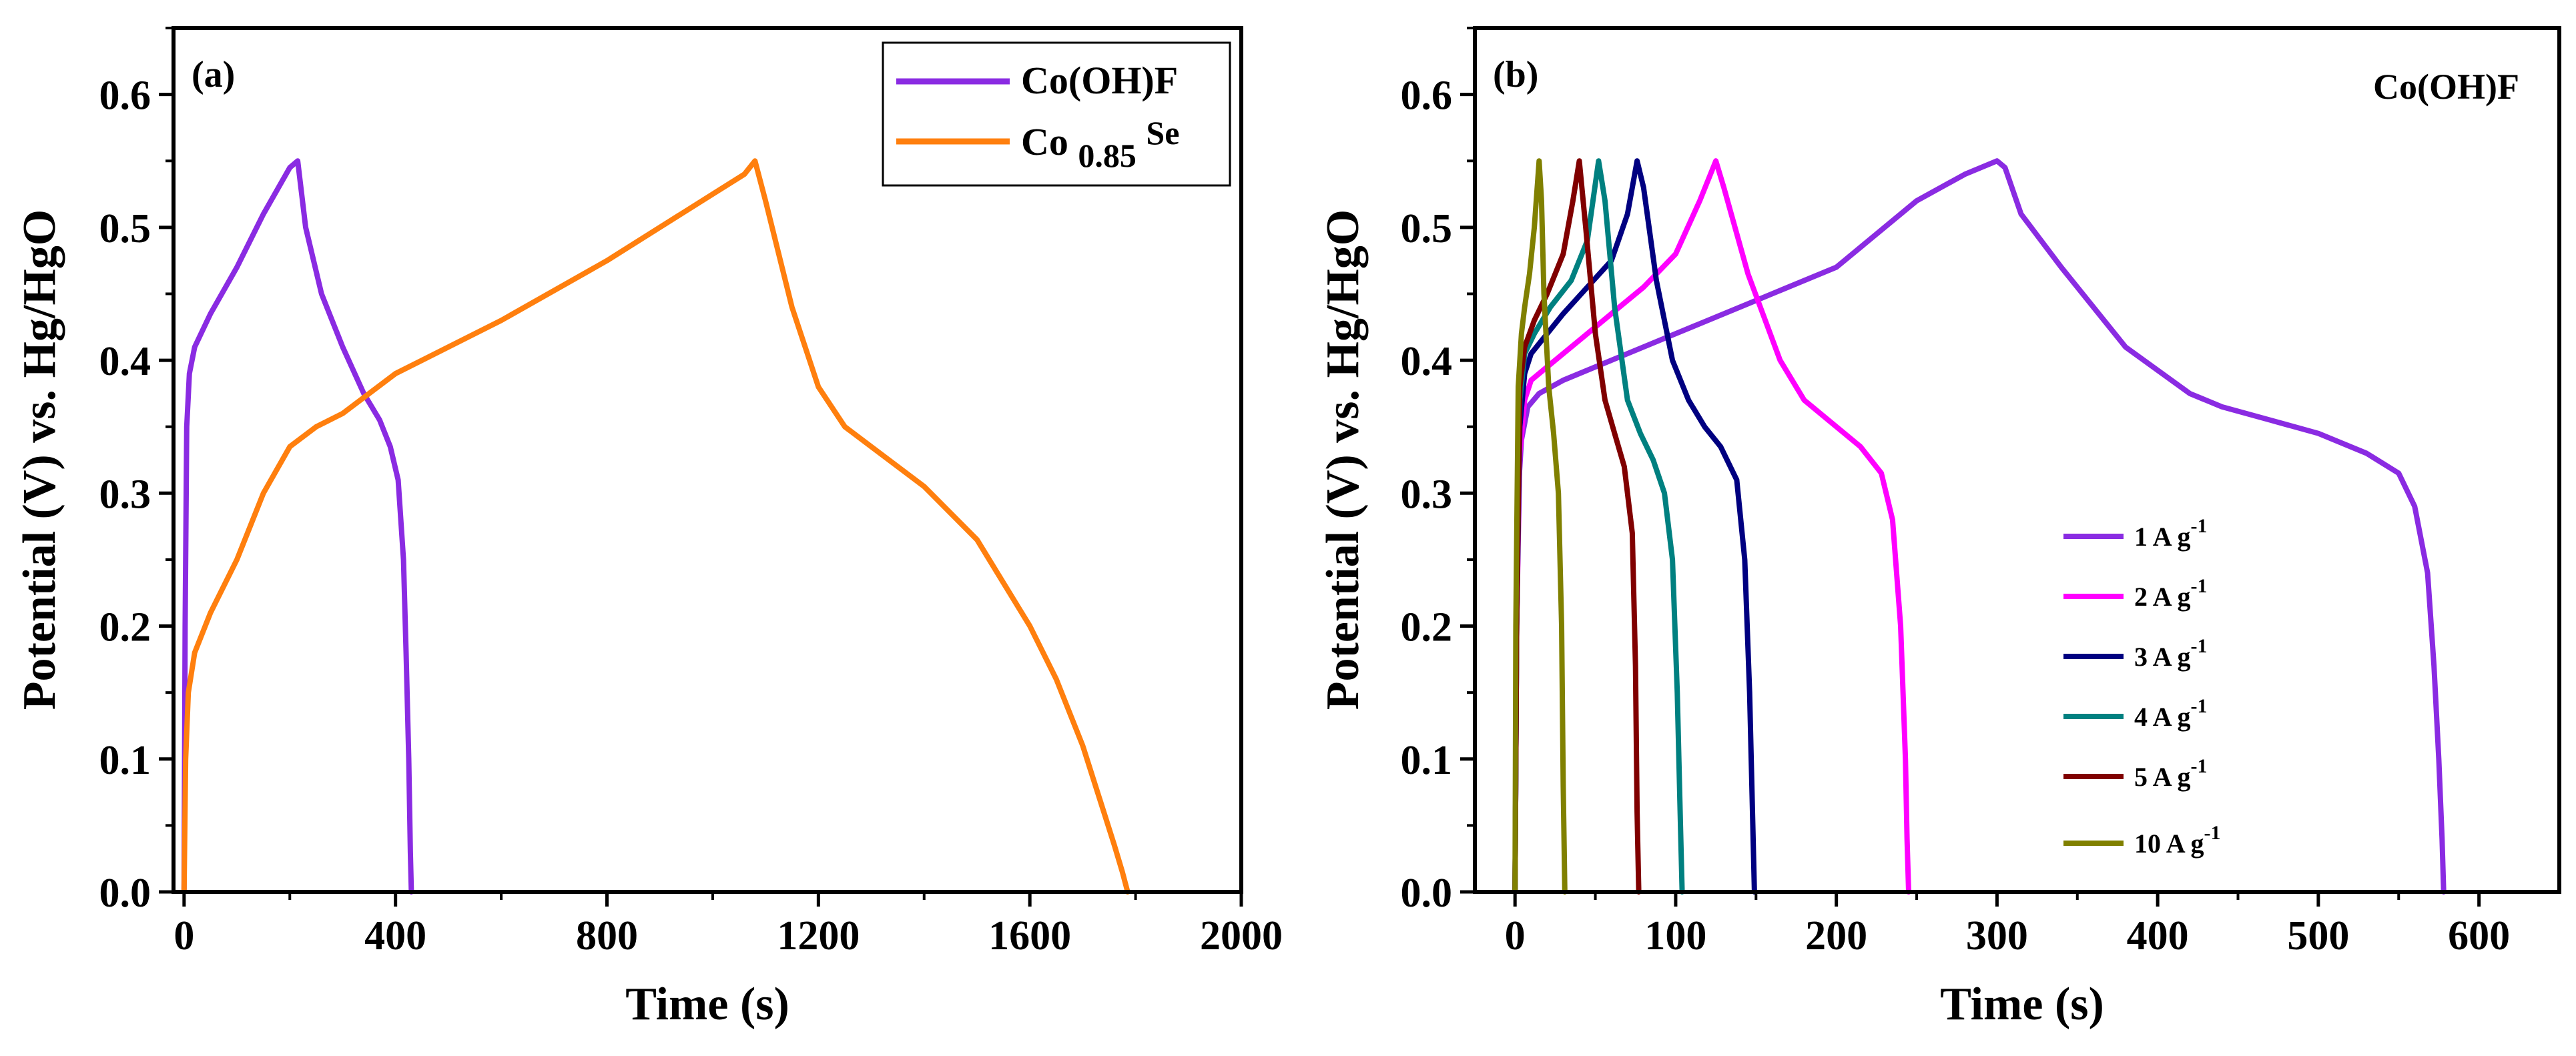 The image size is (2576, 1056). Describe the element at coordinates (39, 459) in the screenshot. I see `panel-a-y-axis-title: Potential (V) vs. Hg/HgO` at that location.